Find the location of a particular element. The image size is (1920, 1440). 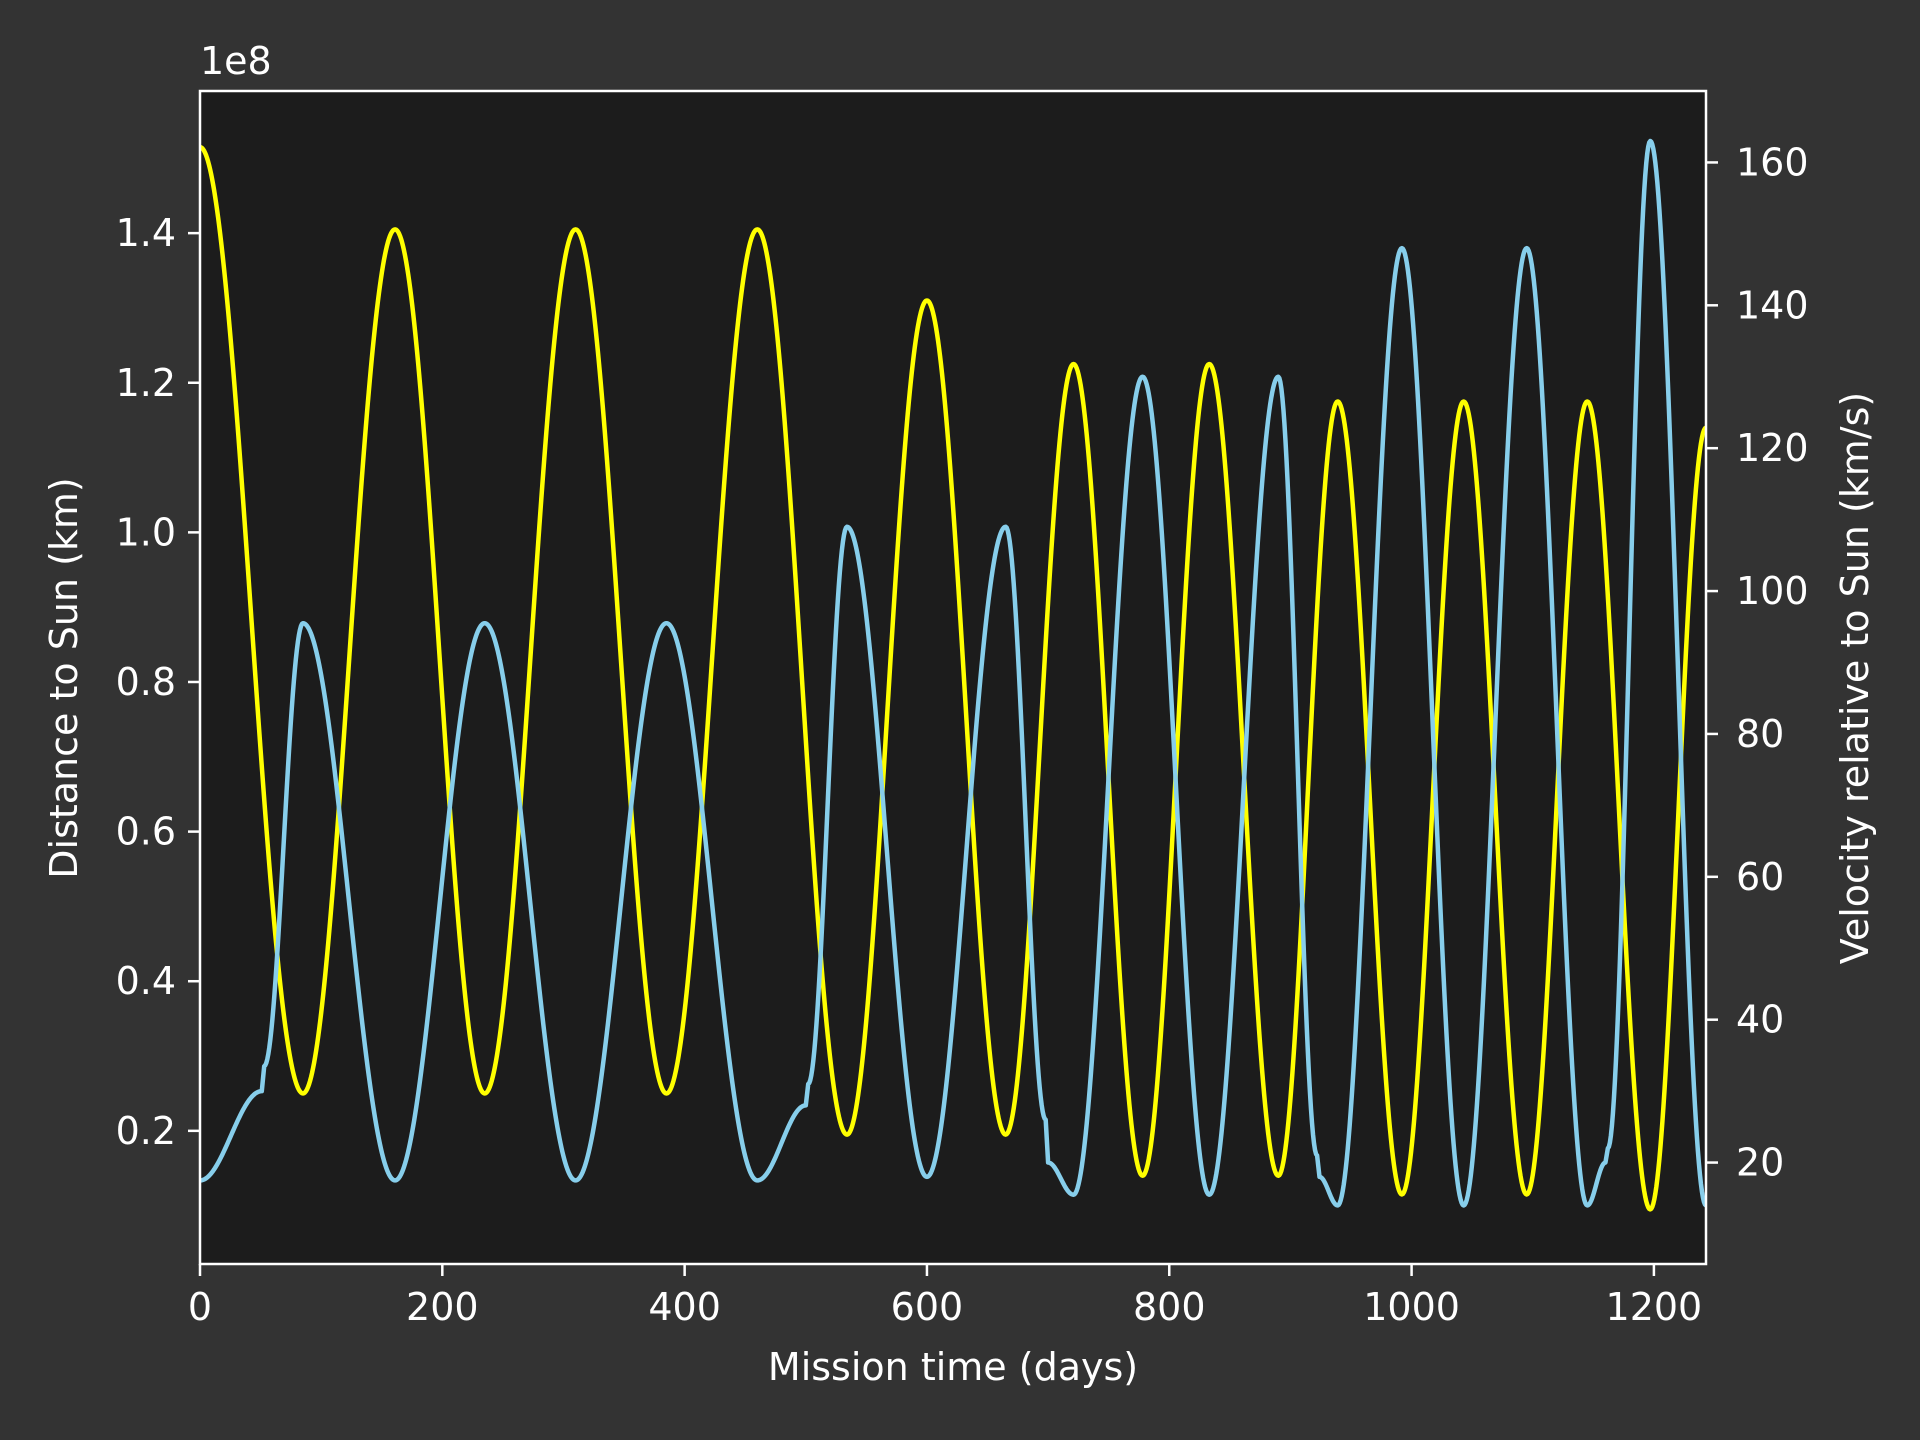

left-y-tick-label: 0.6 is located at coordinates (146, 832).